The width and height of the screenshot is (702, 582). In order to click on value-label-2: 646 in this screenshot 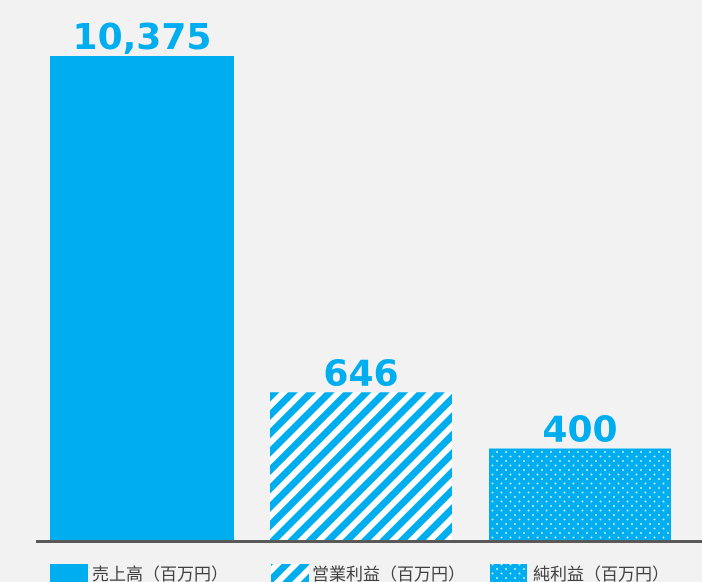, I will do `click(360, 373)`.